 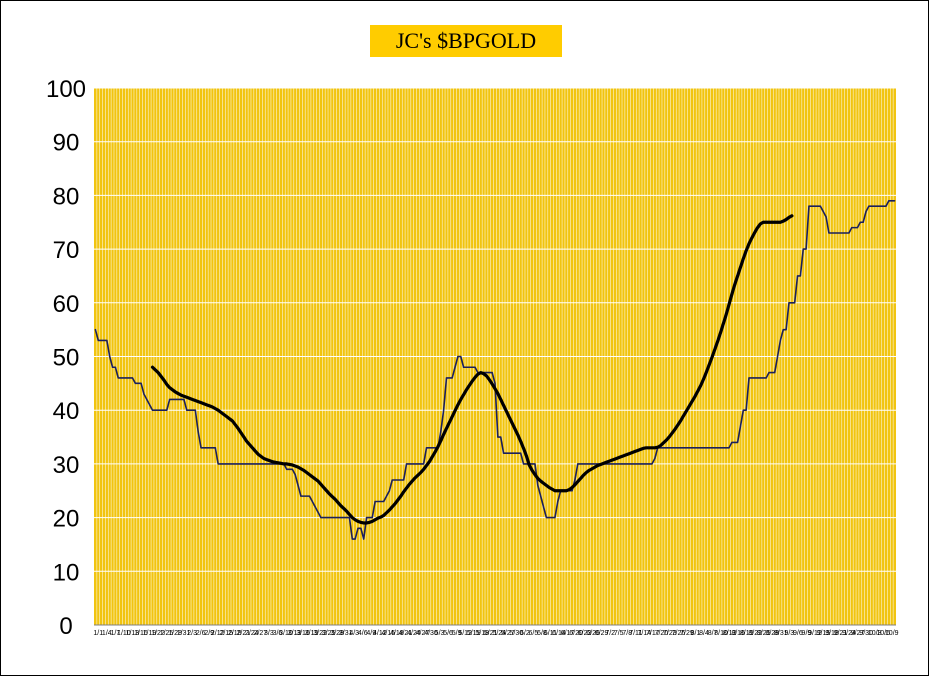 I want to click on x-tick-label: 8/31, so click(x=781, y=633).